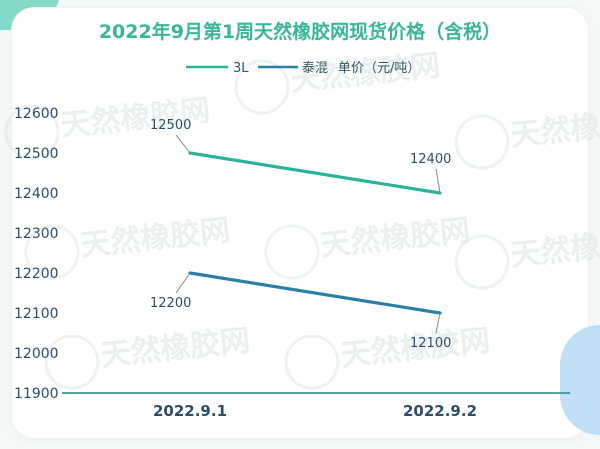 The width and height of the screenshot is (600, 449). What do you see at coordinates (170, 303) in the screenshot?
I see `data-label: 12200` at bounding box center [170, 303].